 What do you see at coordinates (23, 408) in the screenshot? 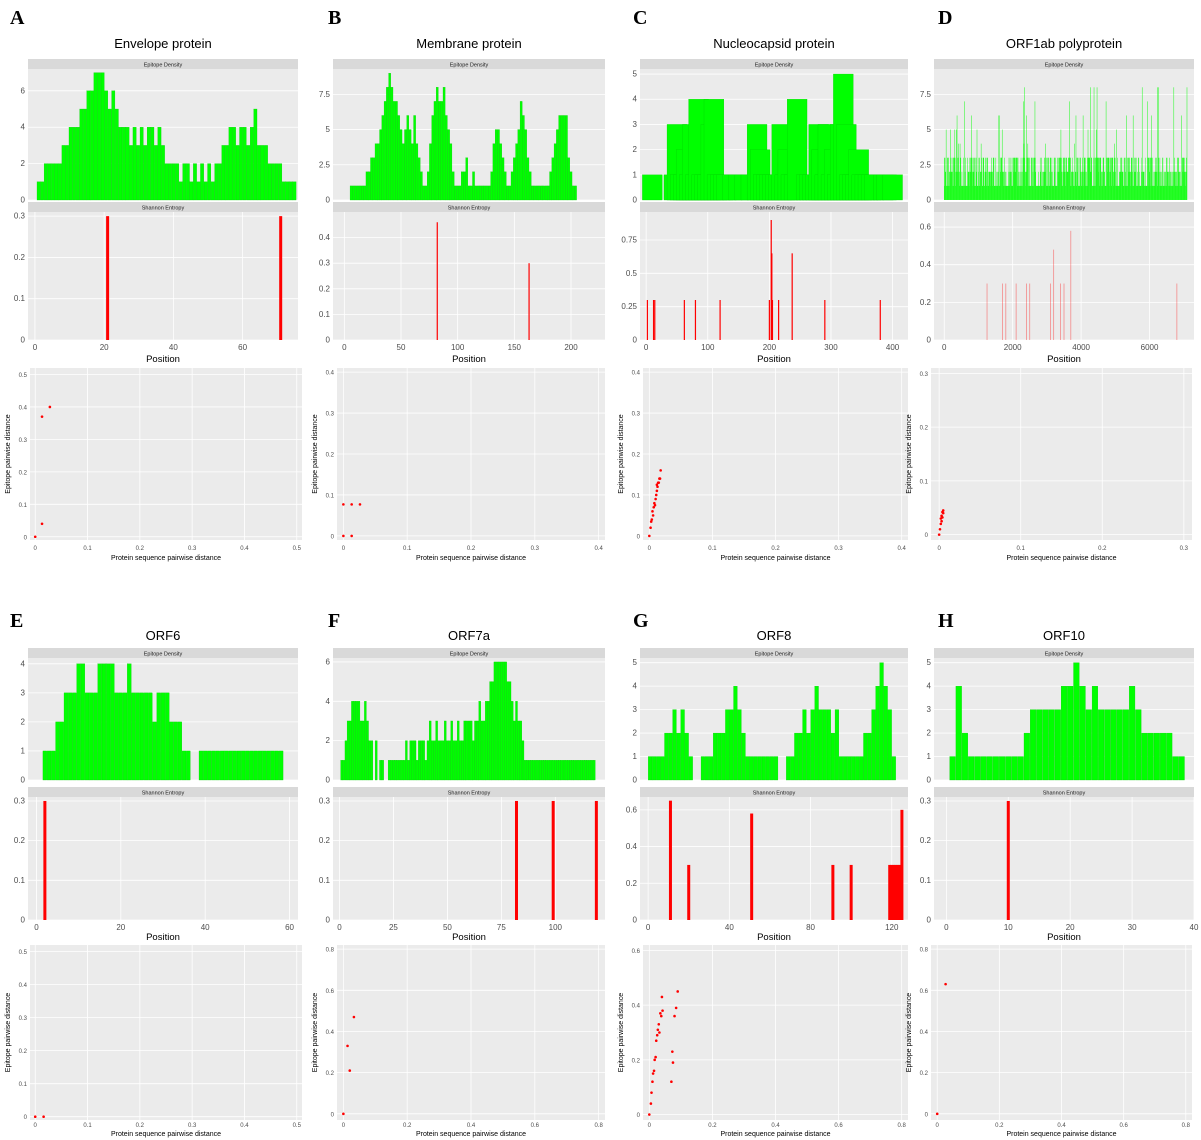
I see `y-tick-label: 0.4` at bounding box center [23, 408].